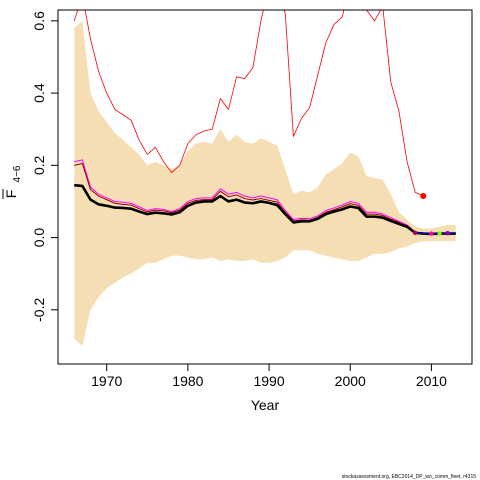  I want to click on y-tick-label: 0.0, so click(39, 238).